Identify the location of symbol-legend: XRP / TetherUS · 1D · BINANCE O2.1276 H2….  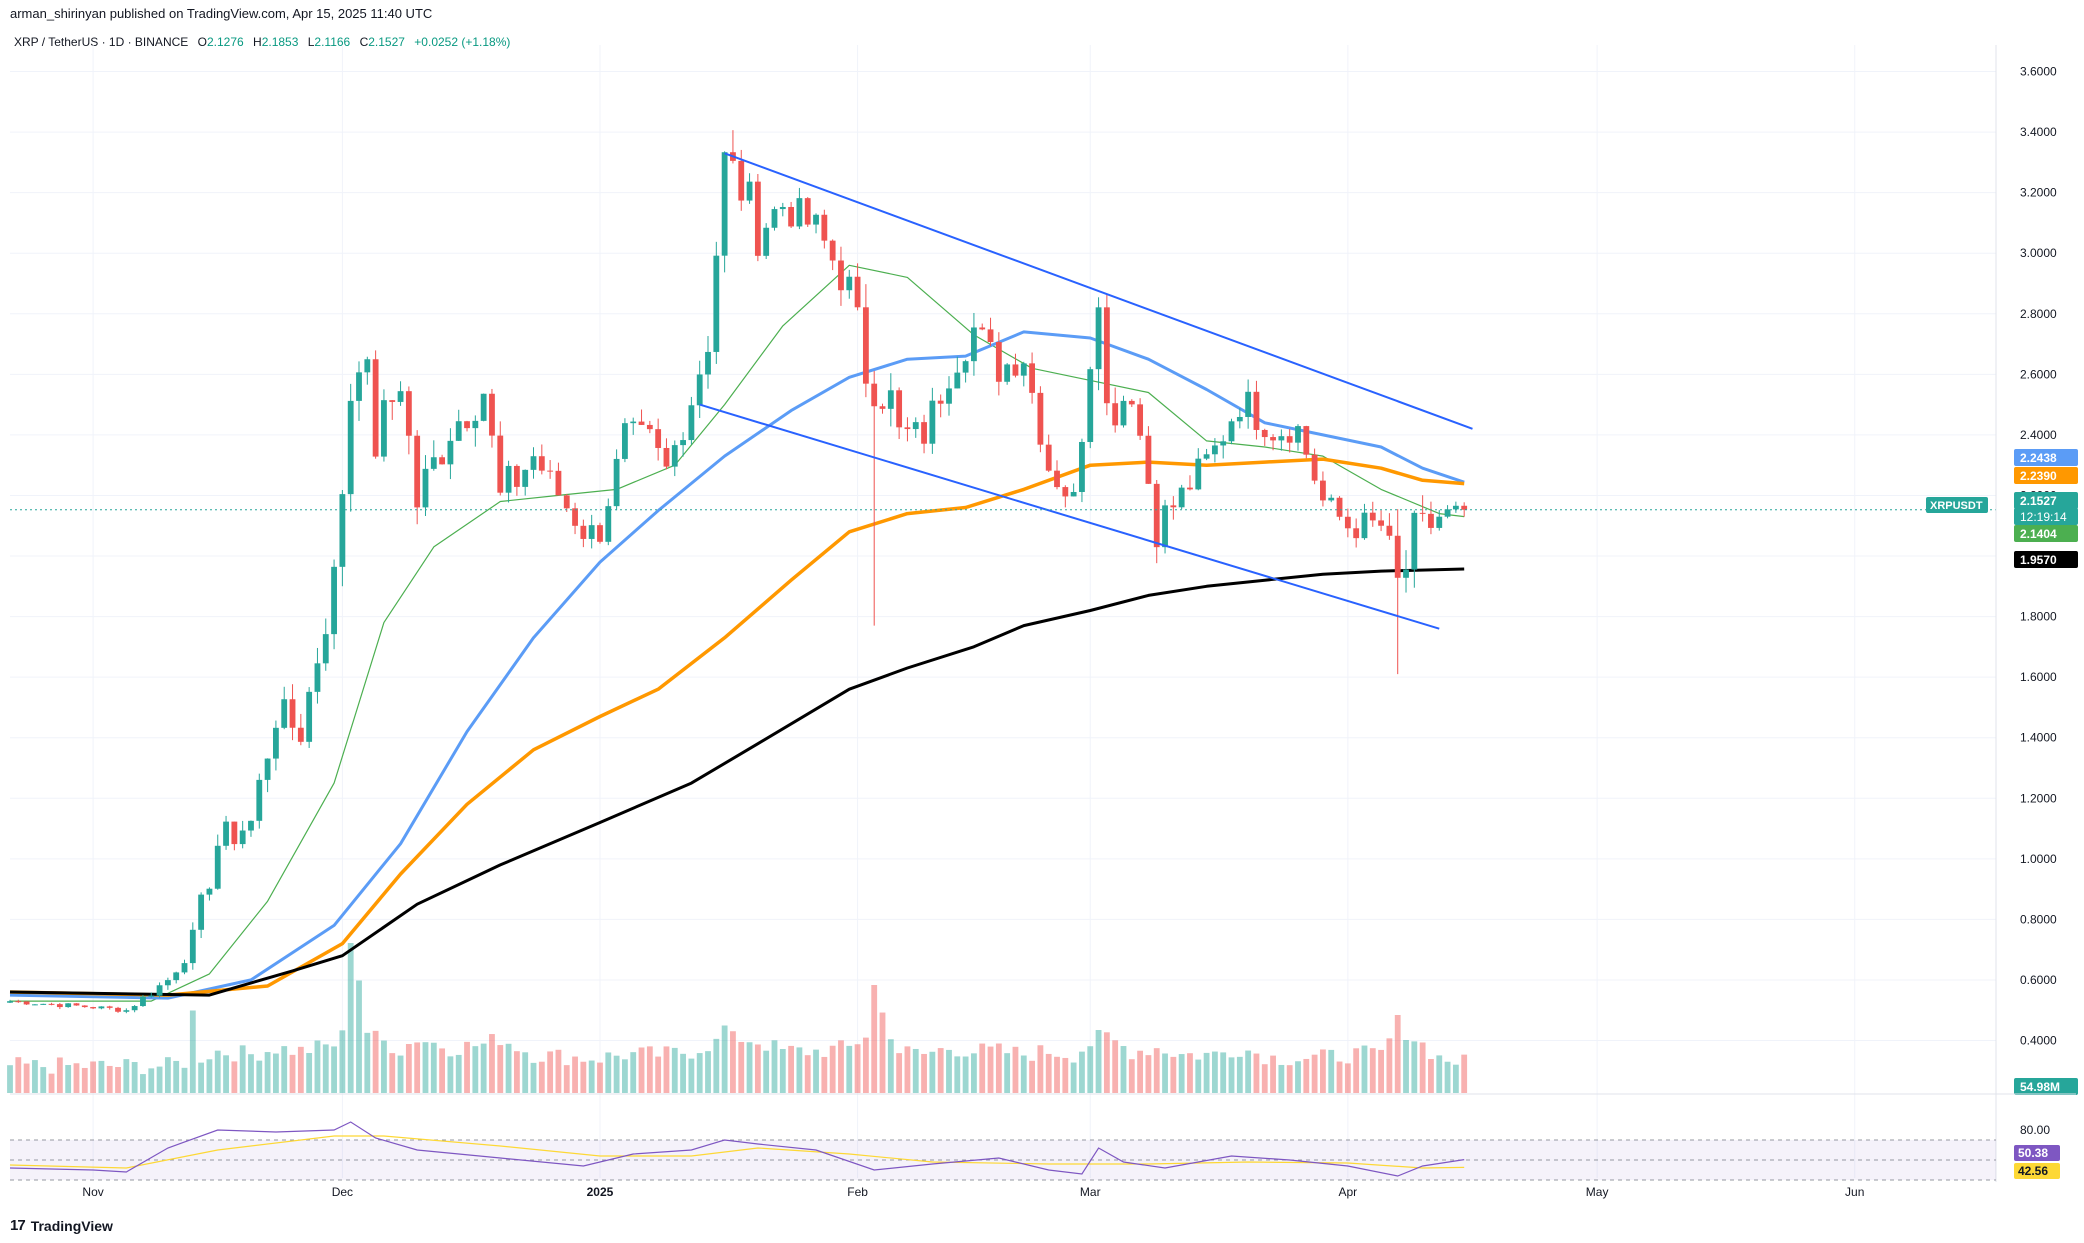
(262, 42).